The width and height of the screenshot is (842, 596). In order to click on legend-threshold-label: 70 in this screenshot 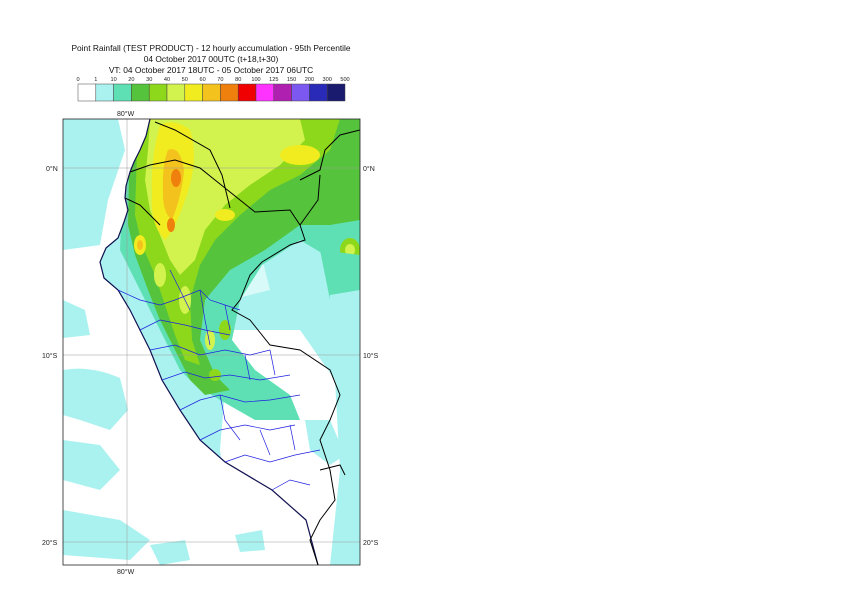, I will do `click(220, 80)`.